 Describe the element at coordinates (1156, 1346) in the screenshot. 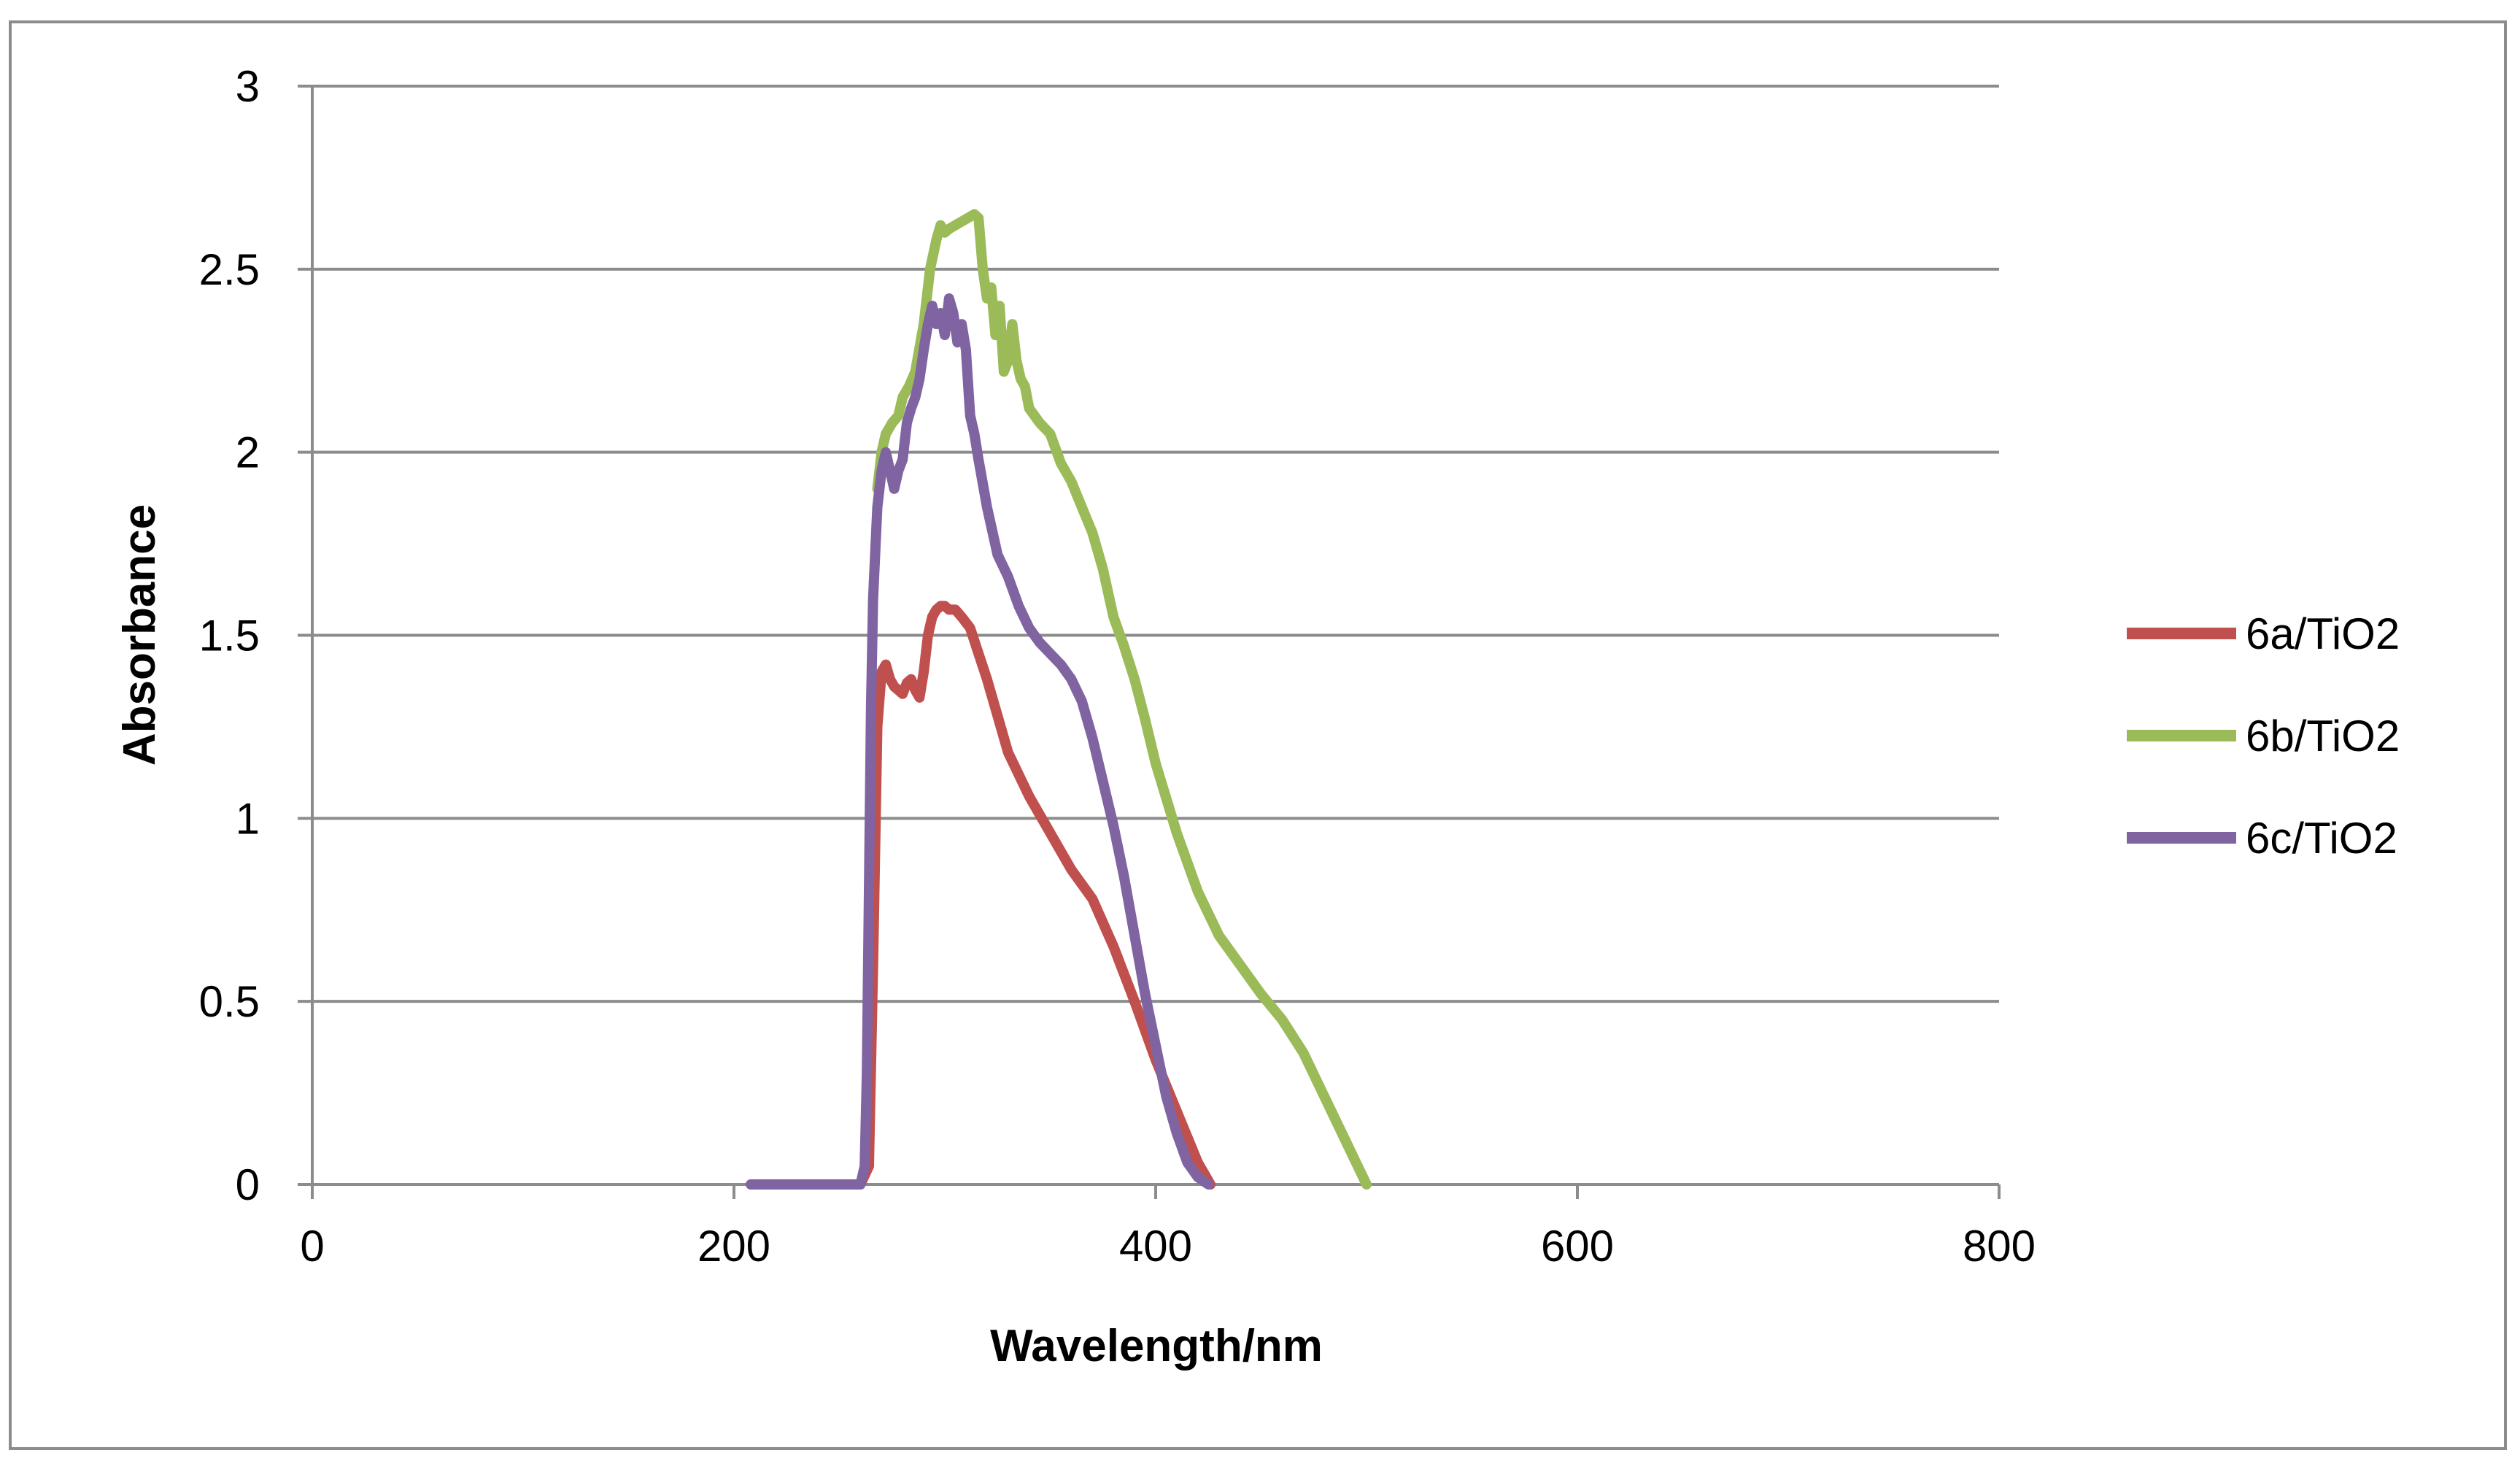

I see `x-axis-title: Wavelength/nm` at that location.